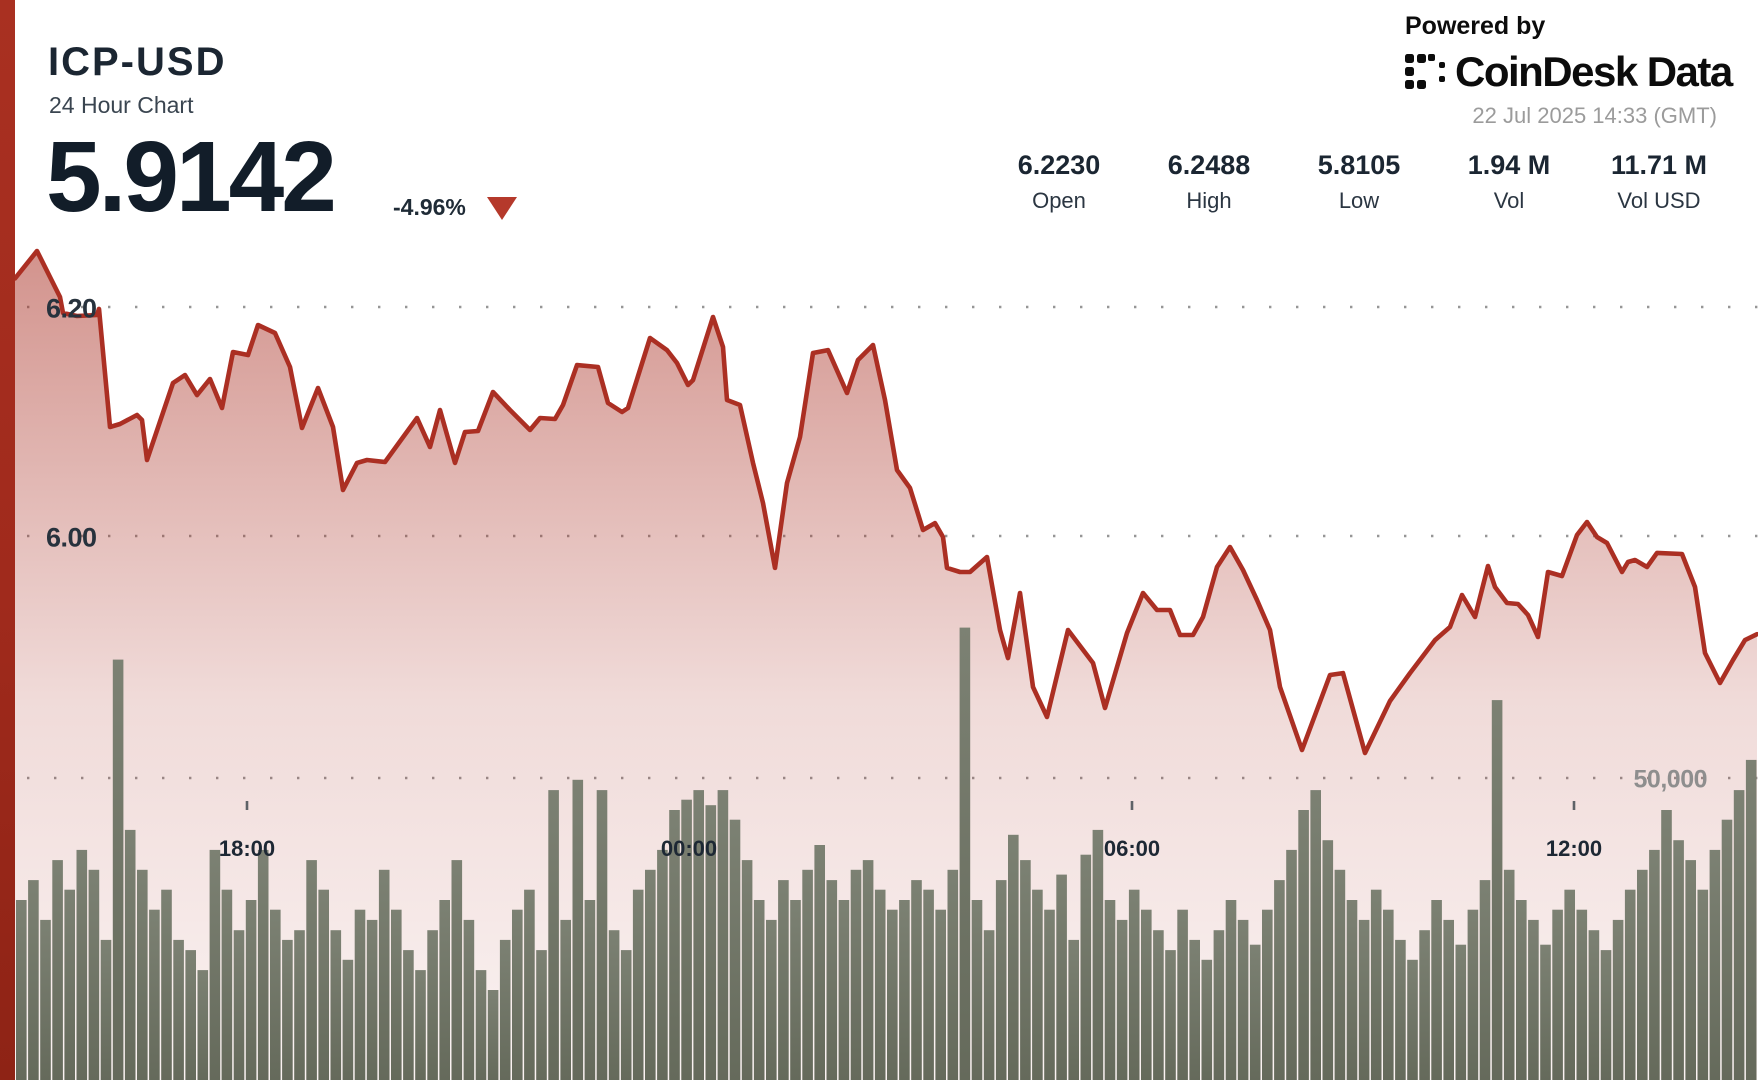  Describe the element at coordinates (1359, 165) in the screenshot. I see `stat-low-value: 5.8105` at that location.